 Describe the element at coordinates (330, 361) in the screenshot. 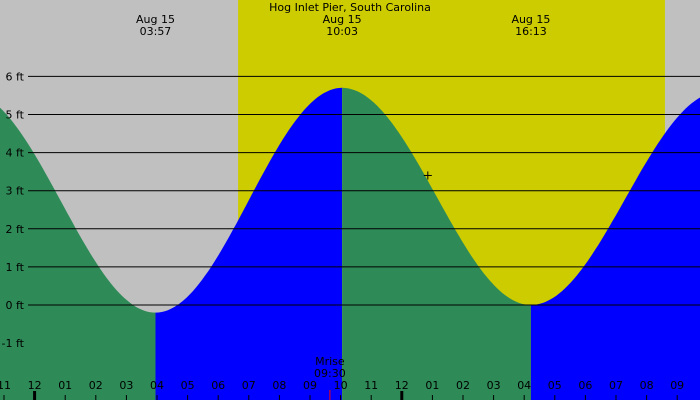

I see `moonrise-label: Mrise` at that location.